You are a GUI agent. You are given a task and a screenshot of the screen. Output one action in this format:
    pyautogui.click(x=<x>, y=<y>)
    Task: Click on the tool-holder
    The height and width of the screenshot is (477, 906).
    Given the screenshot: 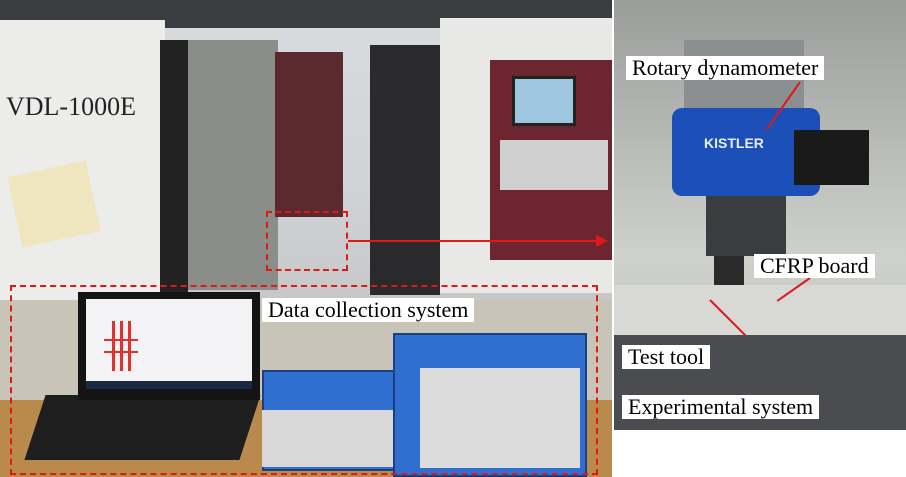 What is the action you would take?
    pyautogui.click(x=746, y=226)
    